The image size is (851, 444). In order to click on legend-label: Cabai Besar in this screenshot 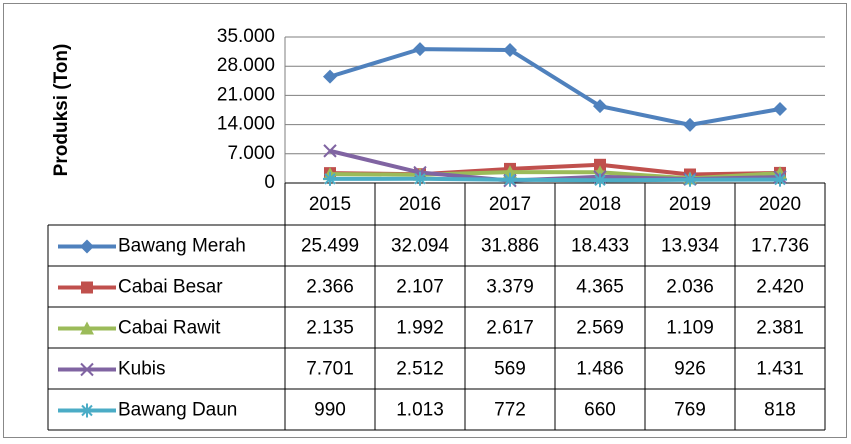, I will do `click(170, 287)`.